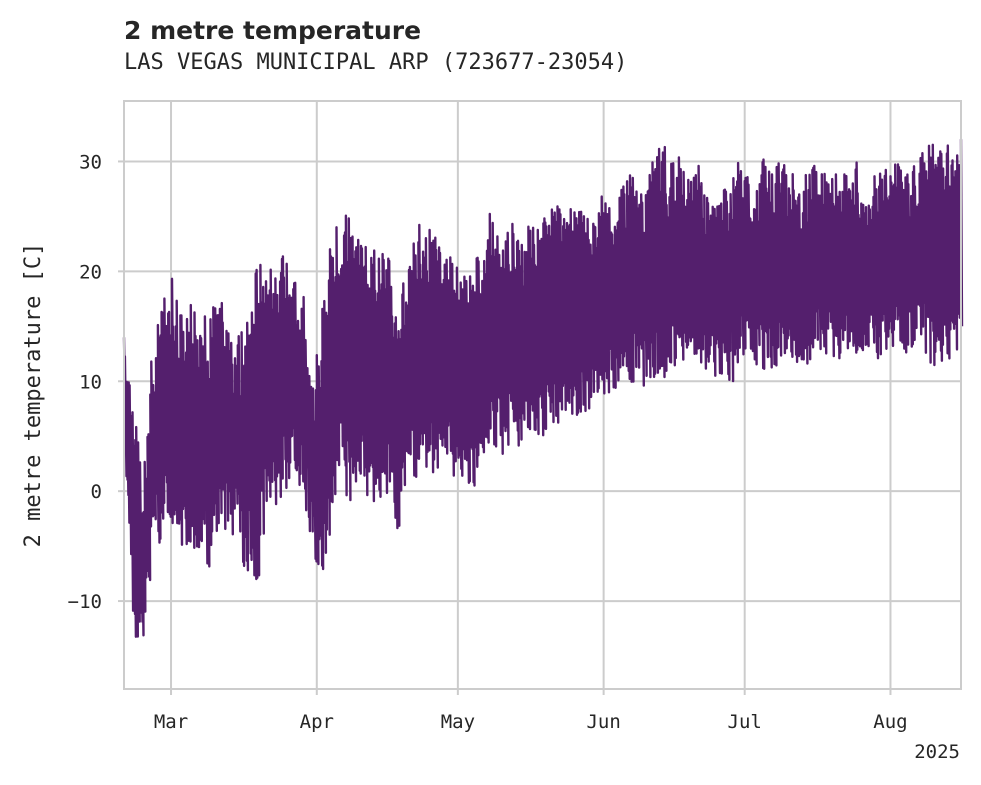 The height and width of the screenshot is (785, 981). I want to click on x-tick-label: Jul, so click(745, 722).